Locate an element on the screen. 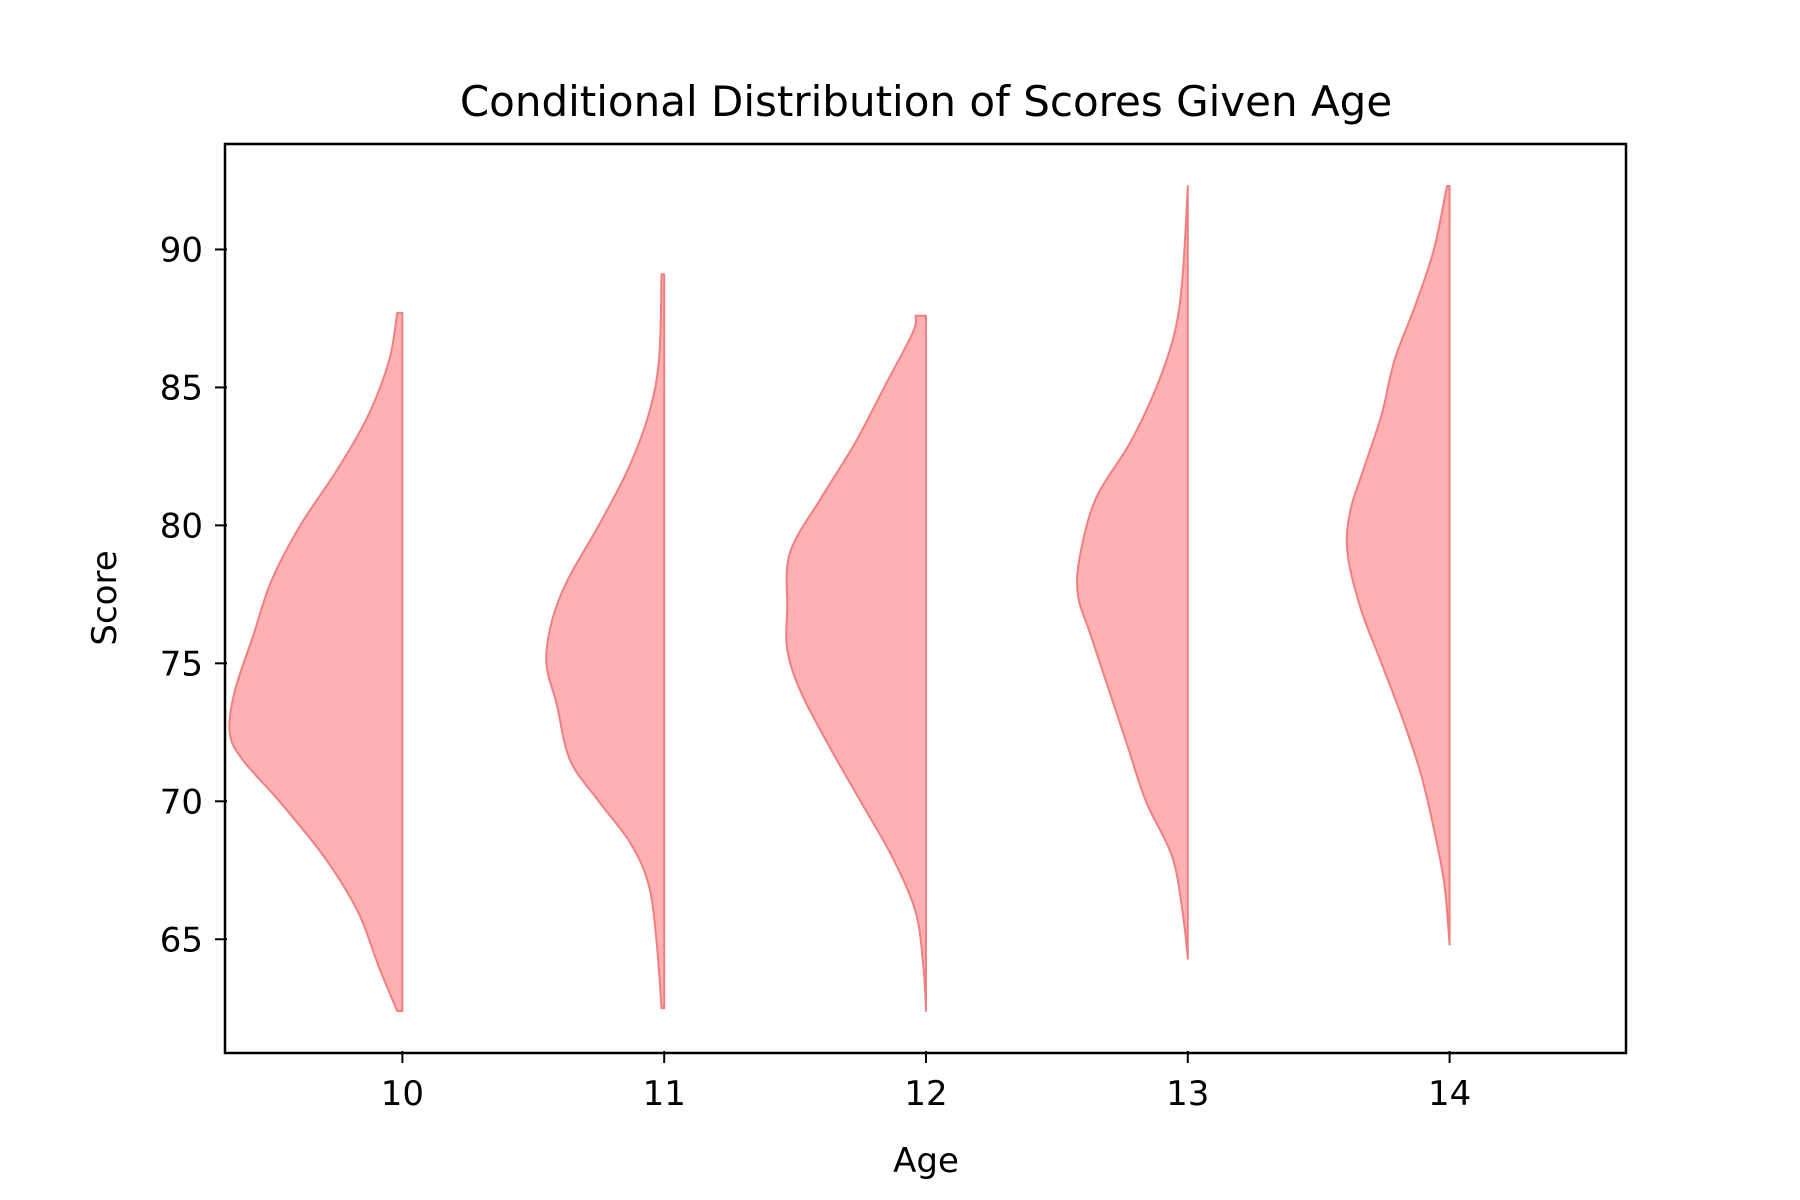  x-tick-label: 11 is located at coordinates (664, 1094).